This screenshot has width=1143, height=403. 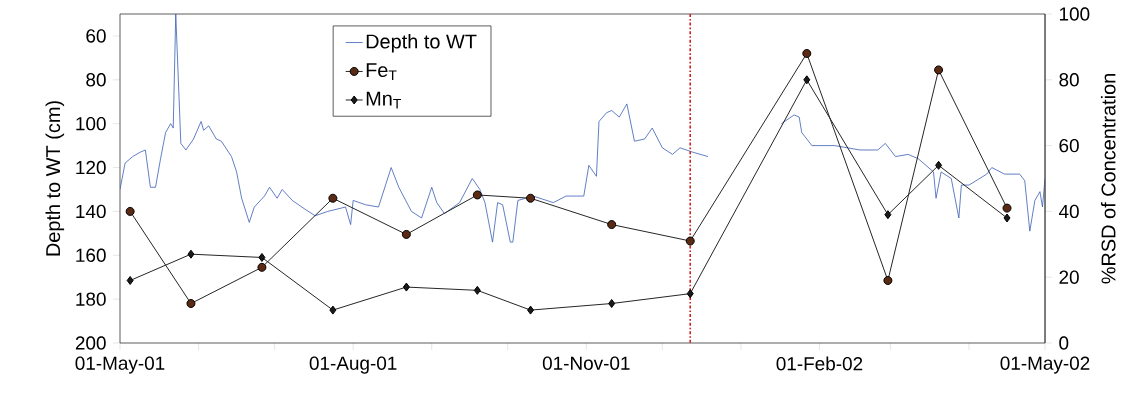 I want to click on y2-tick-label: 60, so click(x=1069, y=145).